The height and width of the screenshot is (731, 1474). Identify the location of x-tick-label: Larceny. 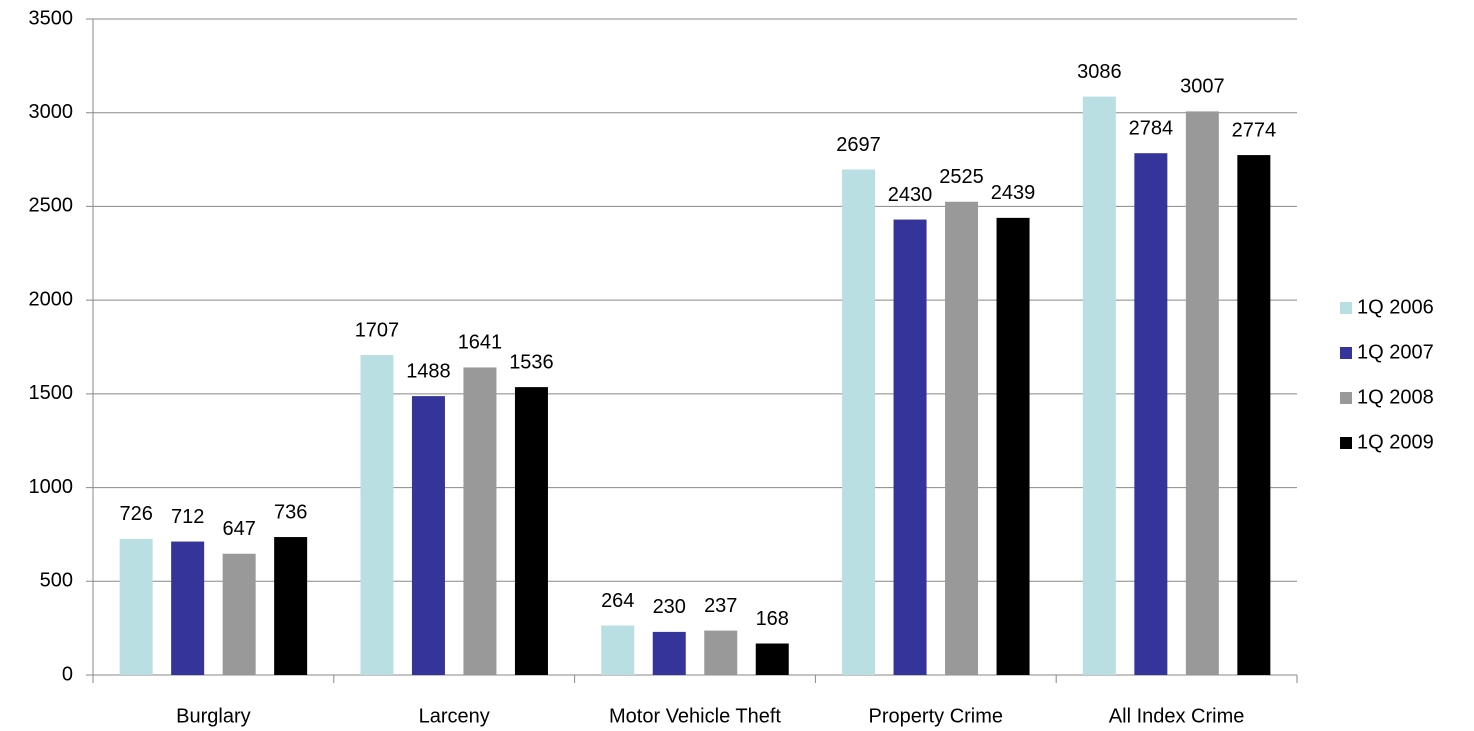
(454, 716).